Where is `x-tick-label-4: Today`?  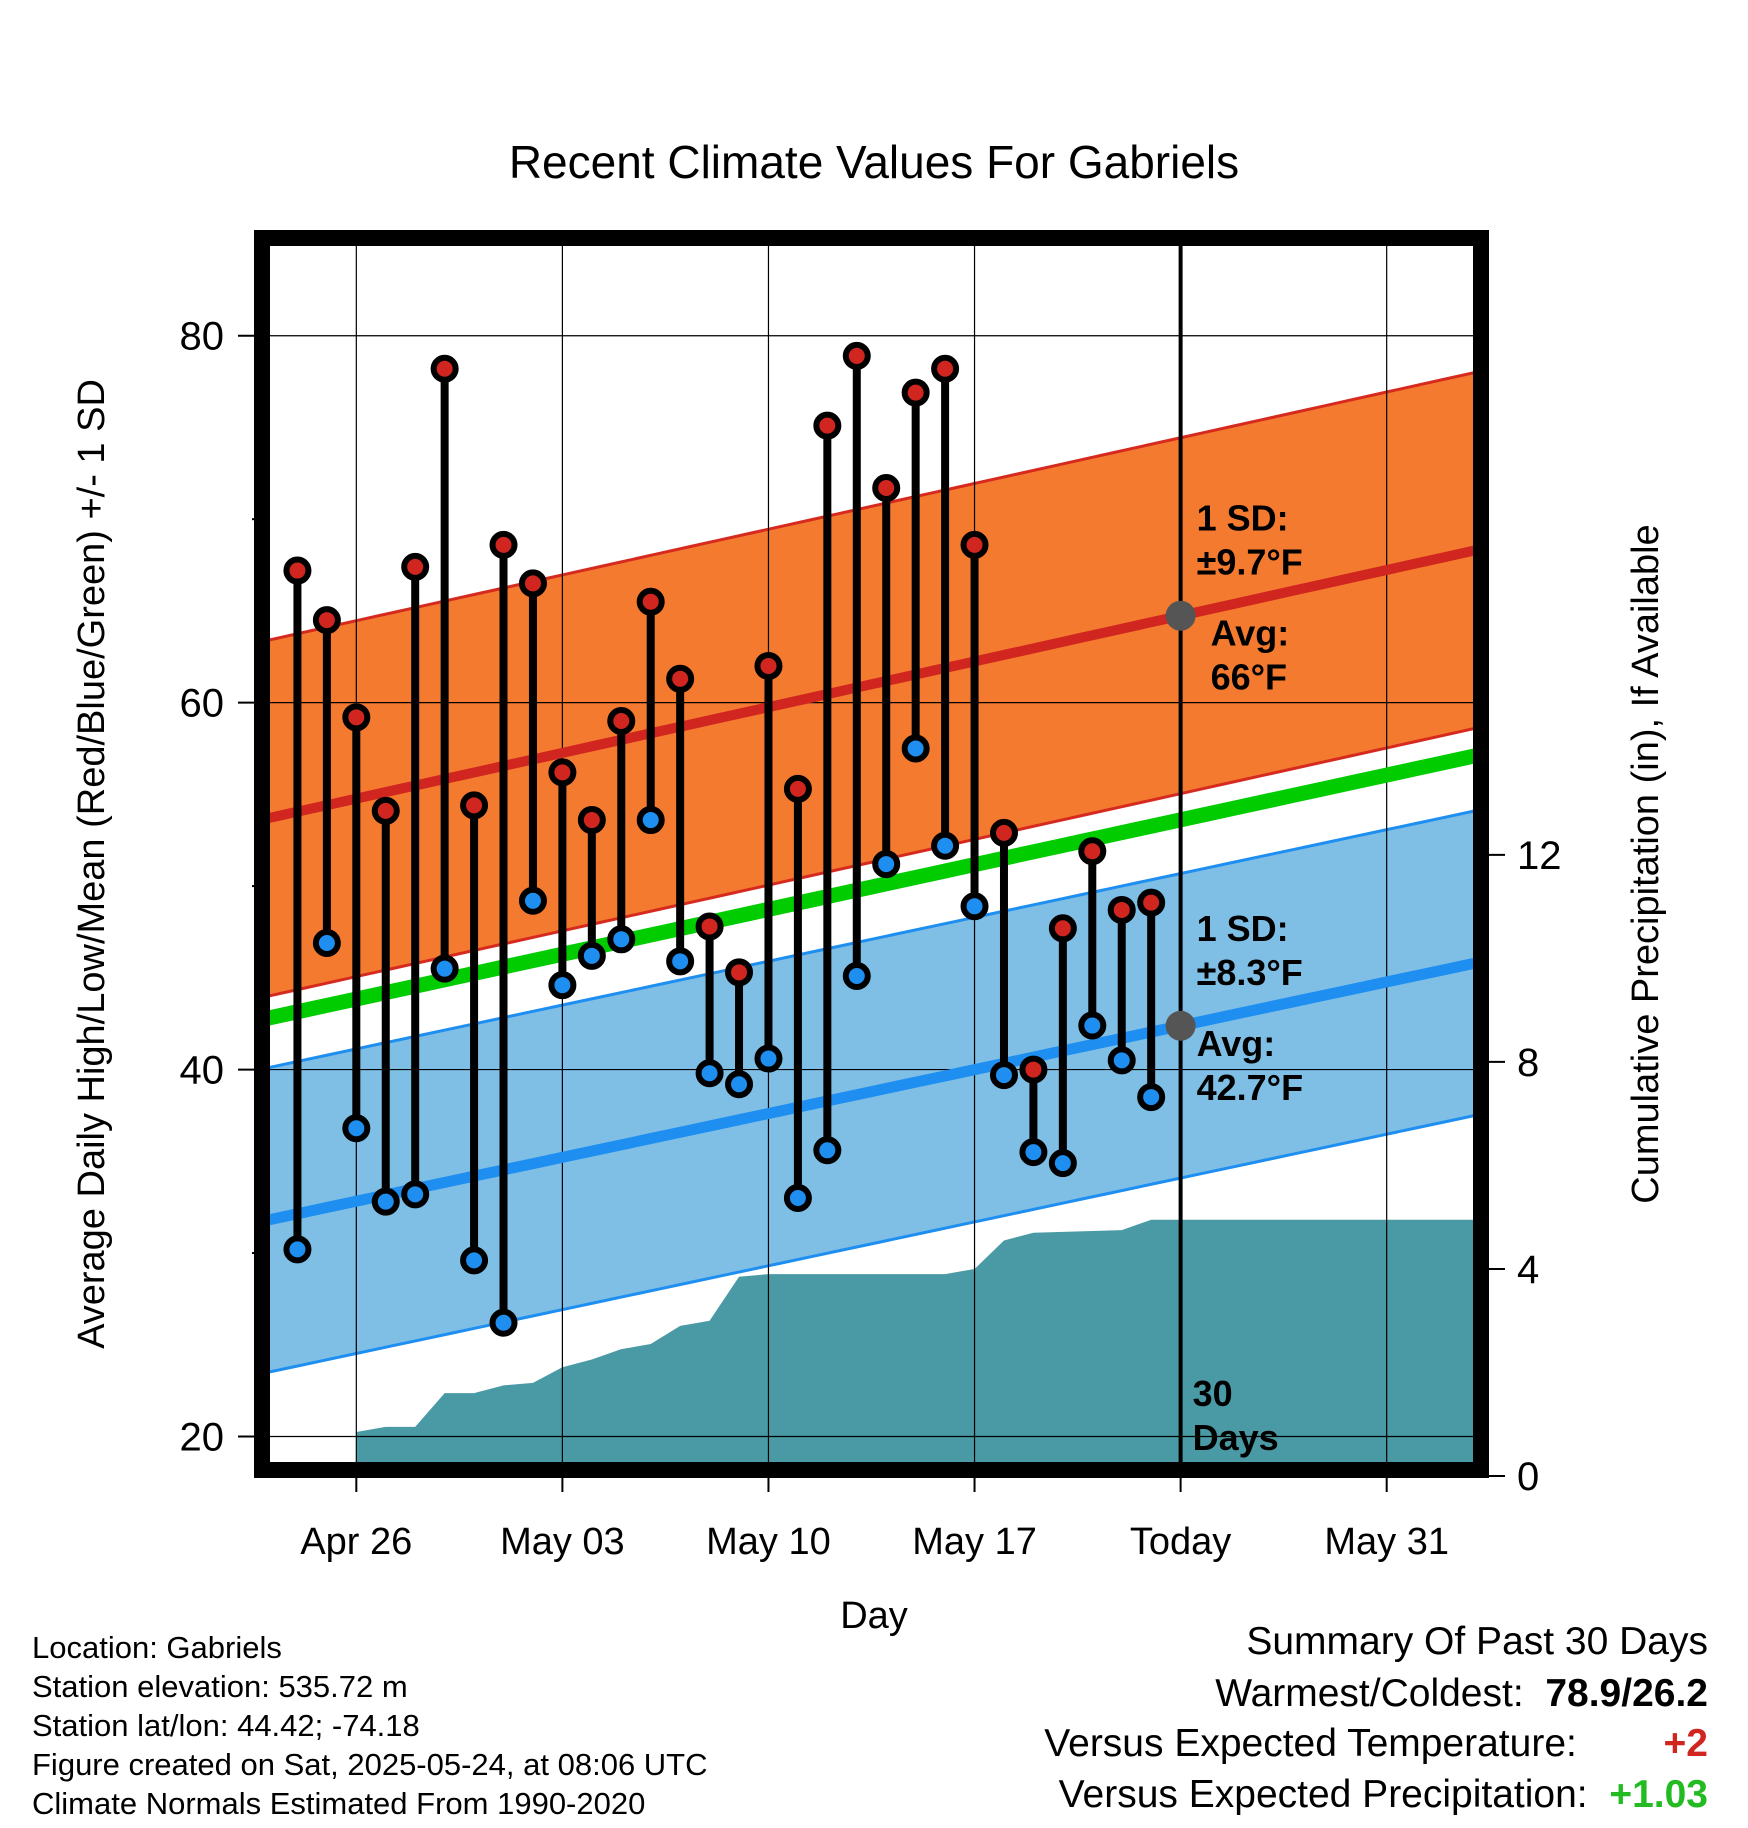
x-tick-label-4: Today is located at coordinates (1180, 1542).